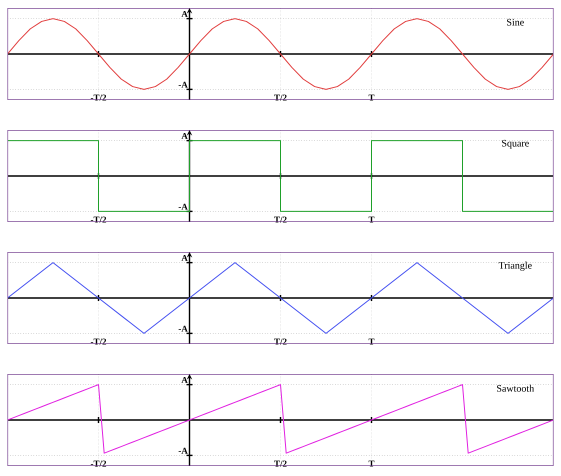  I want to click on chart-title: Square, so click(515, 144).